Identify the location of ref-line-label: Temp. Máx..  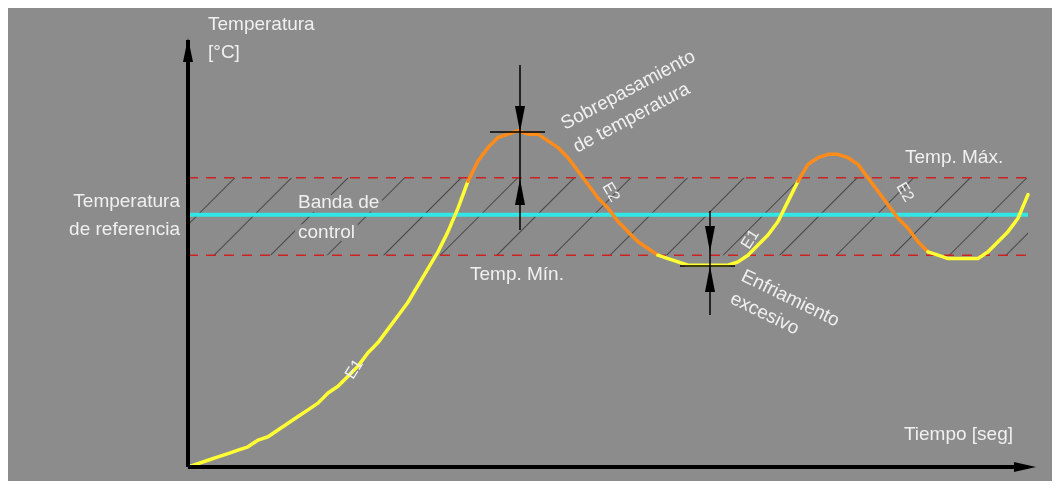
(954, 156).